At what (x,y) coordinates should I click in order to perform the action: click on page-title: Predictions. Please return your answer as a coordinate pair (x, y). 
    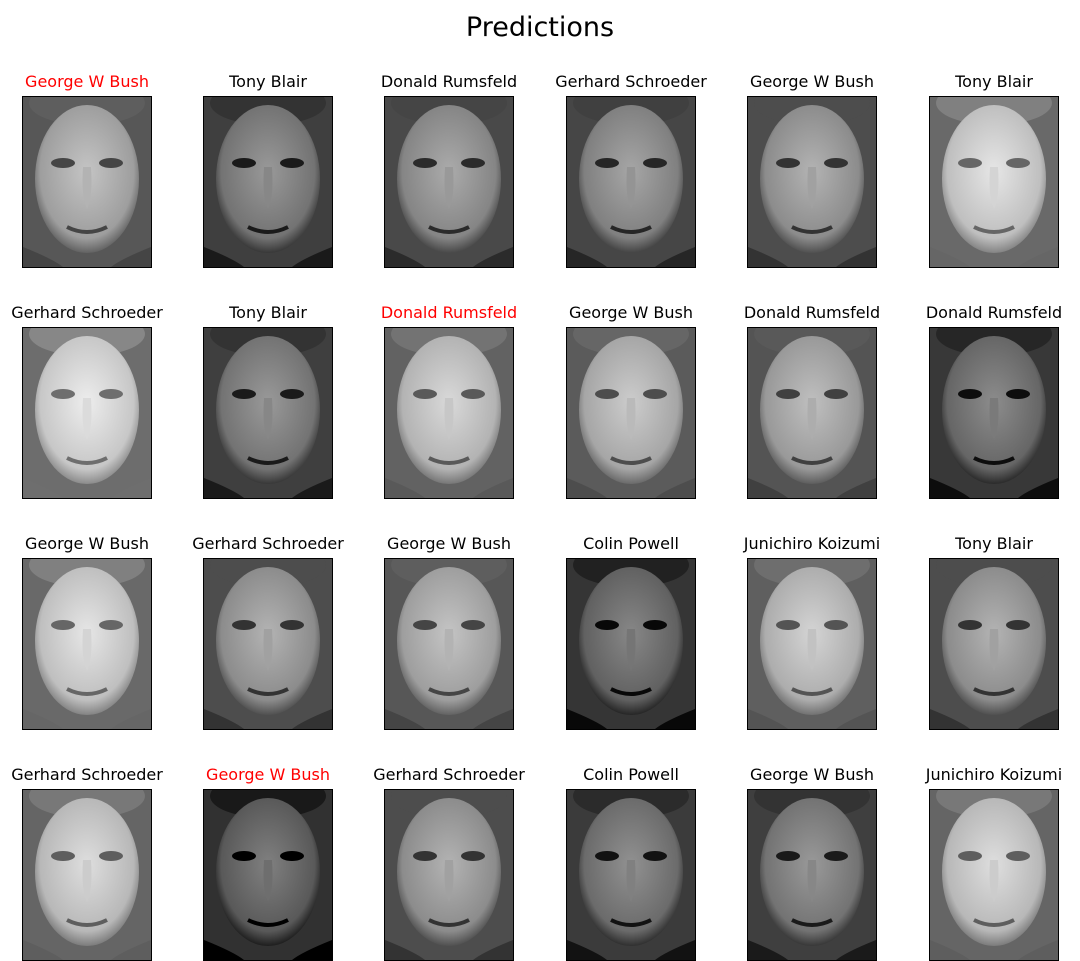
    Looking at the image, I should click on (540, 27).